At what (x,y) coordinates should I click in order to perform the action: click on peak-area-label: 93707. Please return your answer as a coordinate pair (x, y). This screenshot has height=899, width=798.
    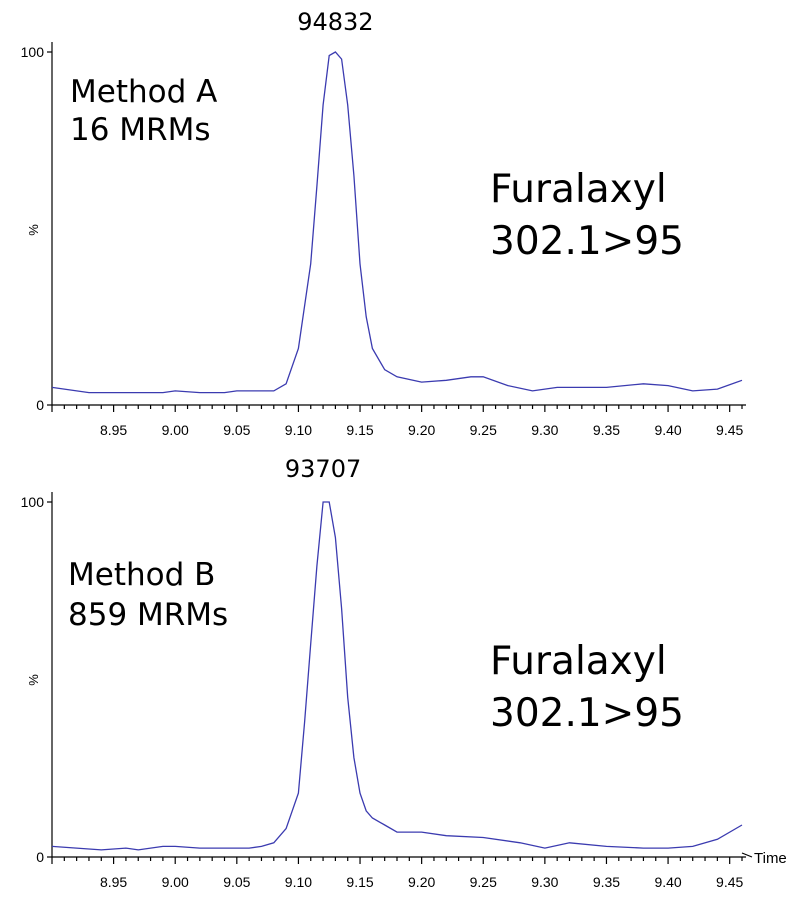
    Looking at the image, I should click on (323, 469).